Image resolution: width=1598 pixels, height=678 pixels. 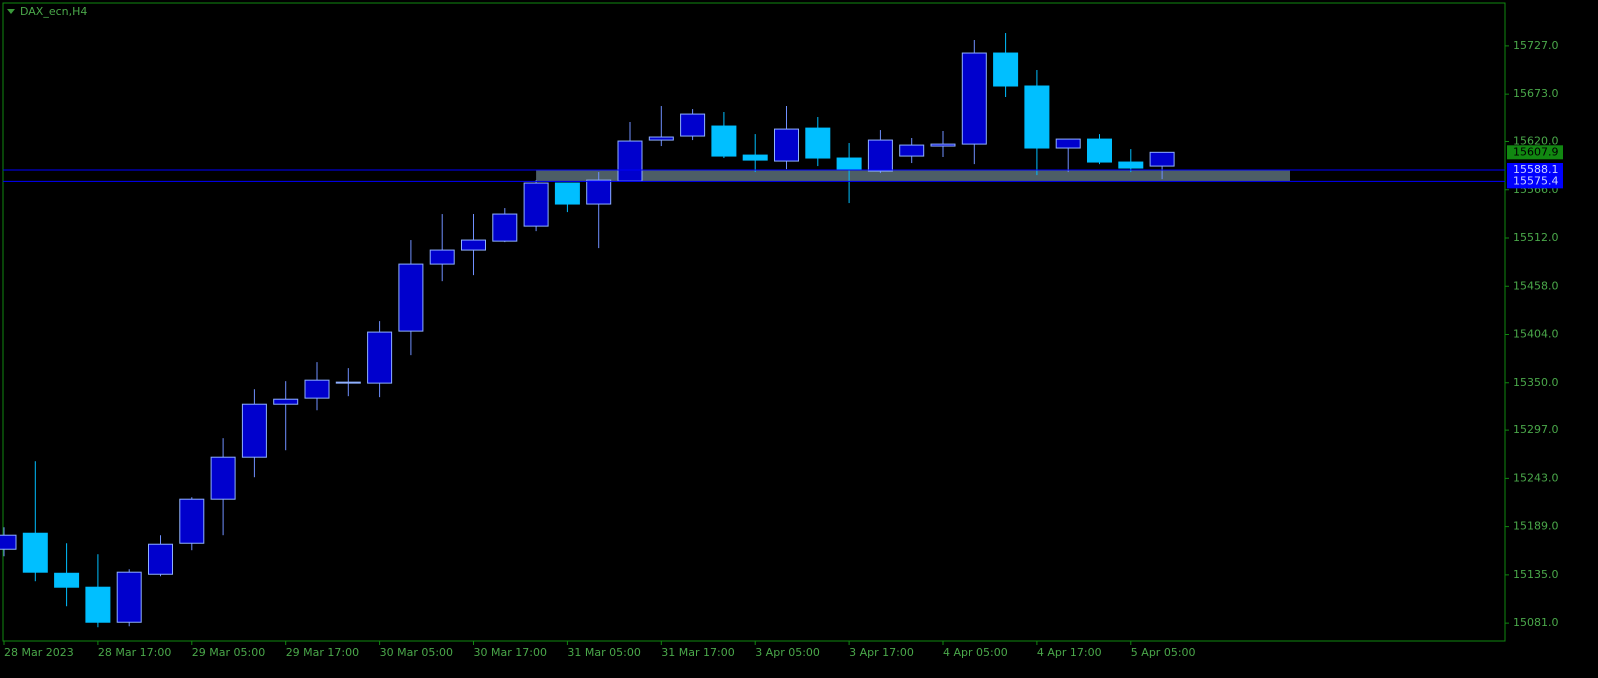 What do you see at coordinates (1536, 141) in the screenshot?
I see `y-tick-label: 15620.0` at bounding box center [1536, 141].